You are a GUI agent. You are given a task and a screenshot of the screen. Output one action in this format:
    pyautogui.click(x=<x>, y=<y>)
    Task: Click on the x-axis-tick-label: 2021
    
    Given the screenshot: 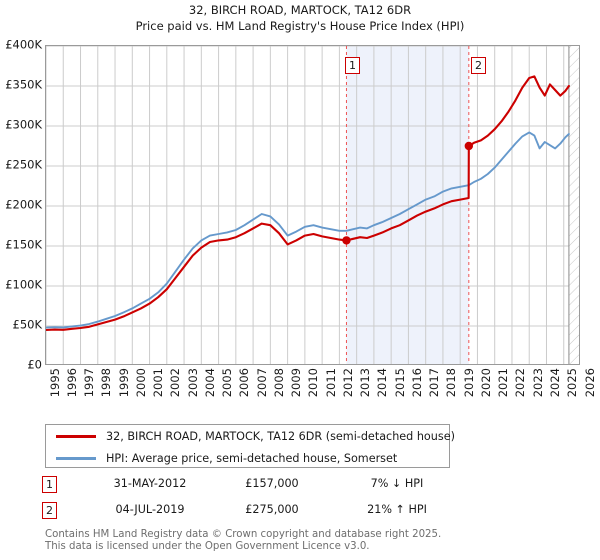 What is the action you would take?
    pyautogui.click(x=503, y=383)
    